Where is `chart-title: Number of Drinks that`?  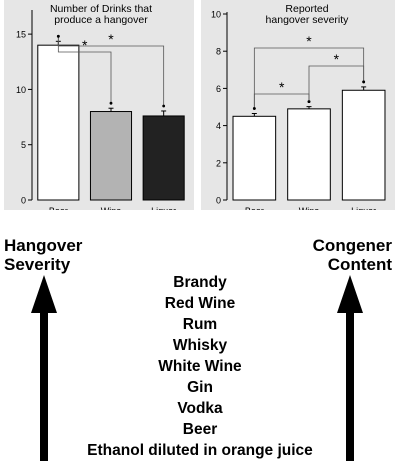
chart-title: Number of Drinks that is located at coordinates (101, 9).